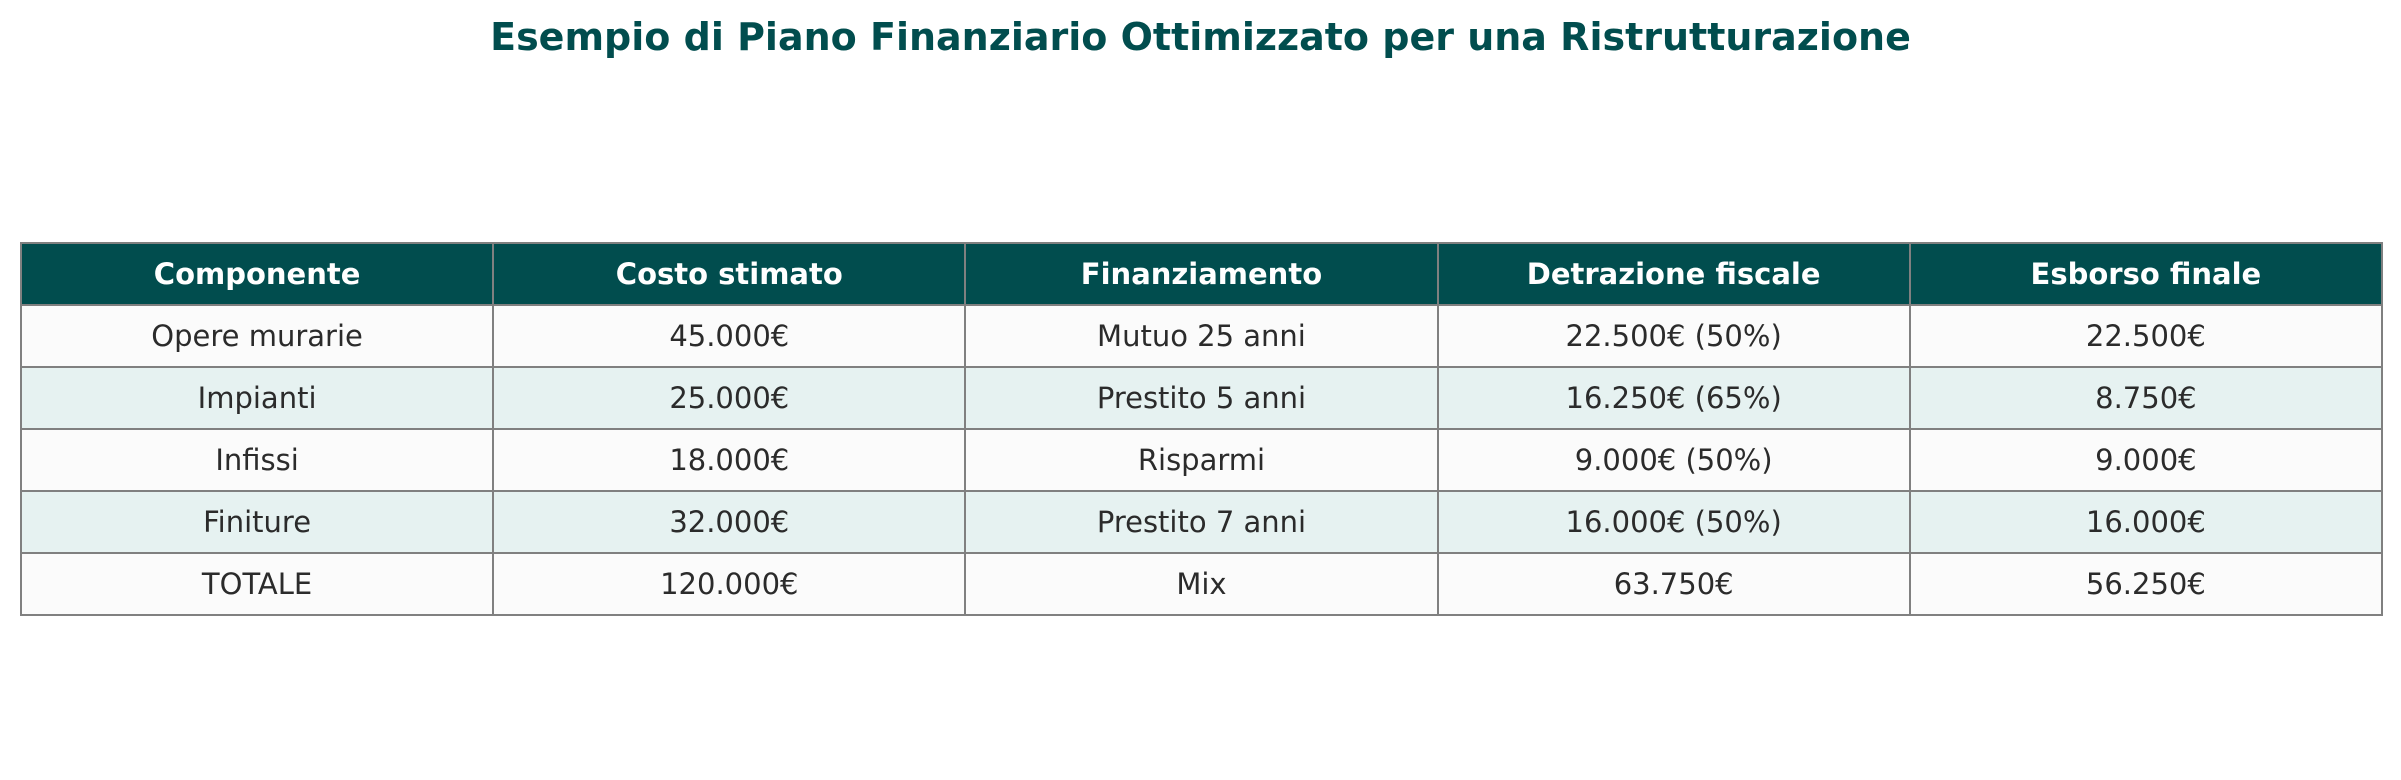 This screenshot has width=2401, height=780. Describe the element at coordinates (2146, 522) in the screenshot. I see `table-cell: 16.000€` at that location.